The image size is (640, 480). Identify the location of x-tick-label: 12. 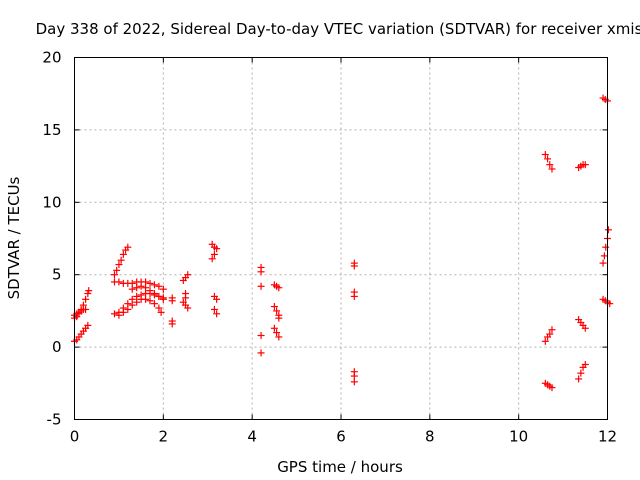
(607, 437).